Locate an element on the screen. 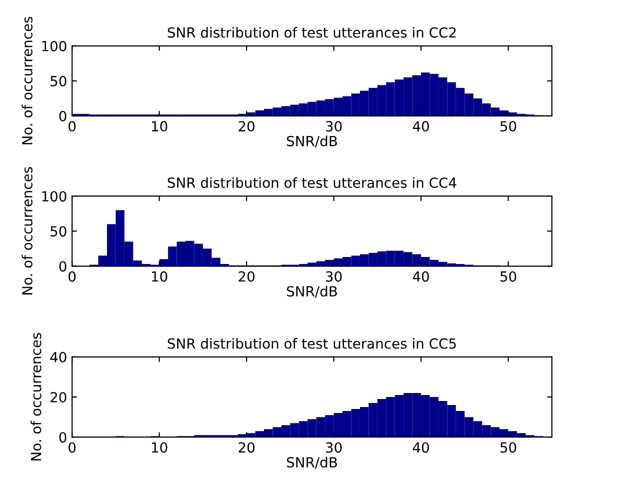  y-tick-label: 40 is located at coordinates (58, 357).